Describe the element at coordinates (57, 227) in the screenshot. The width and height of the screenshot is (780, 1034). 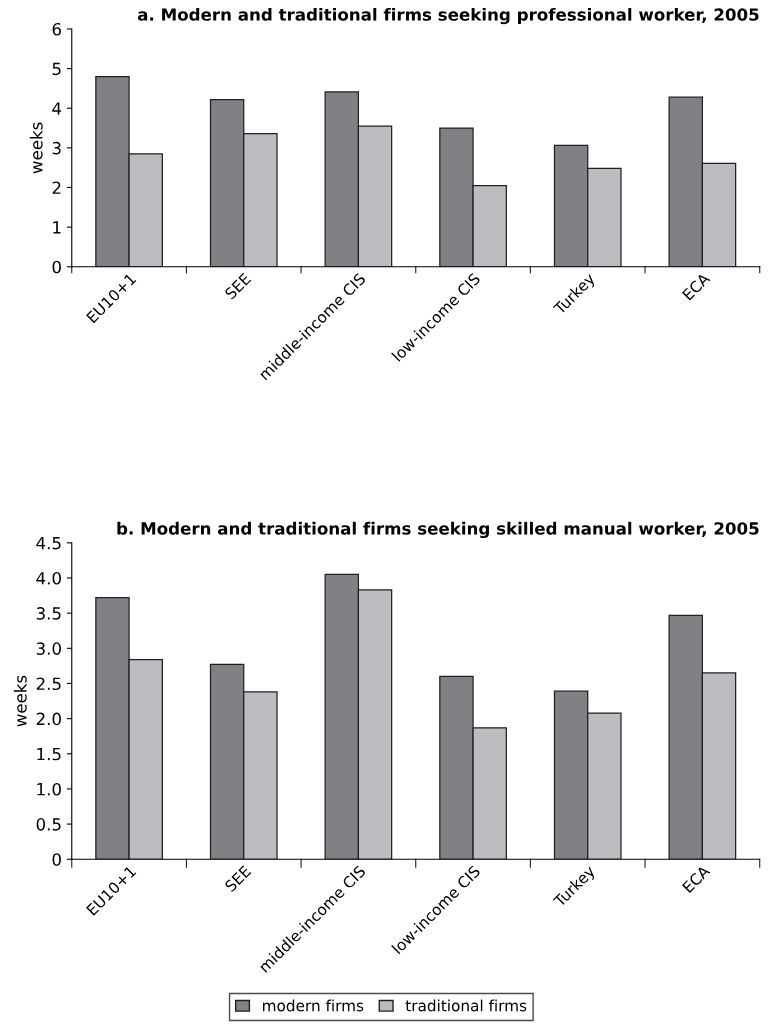
I see `y-tick-label: 1` at that location.